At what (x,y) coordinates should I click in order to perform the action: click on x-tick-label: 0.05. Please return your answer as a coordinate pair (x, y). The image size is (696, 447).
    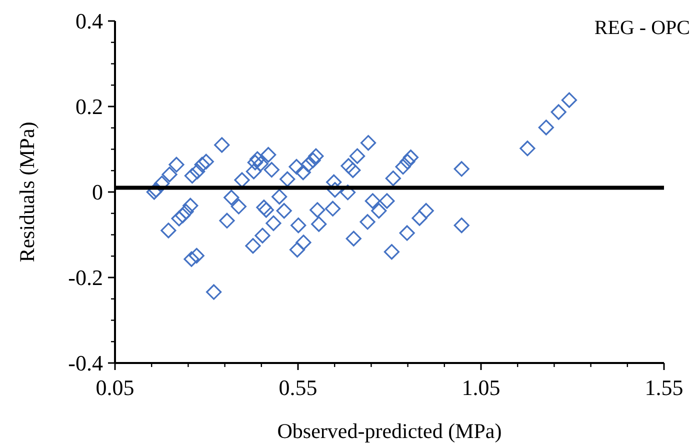
    Looking at the image, I should click on (115, 387).